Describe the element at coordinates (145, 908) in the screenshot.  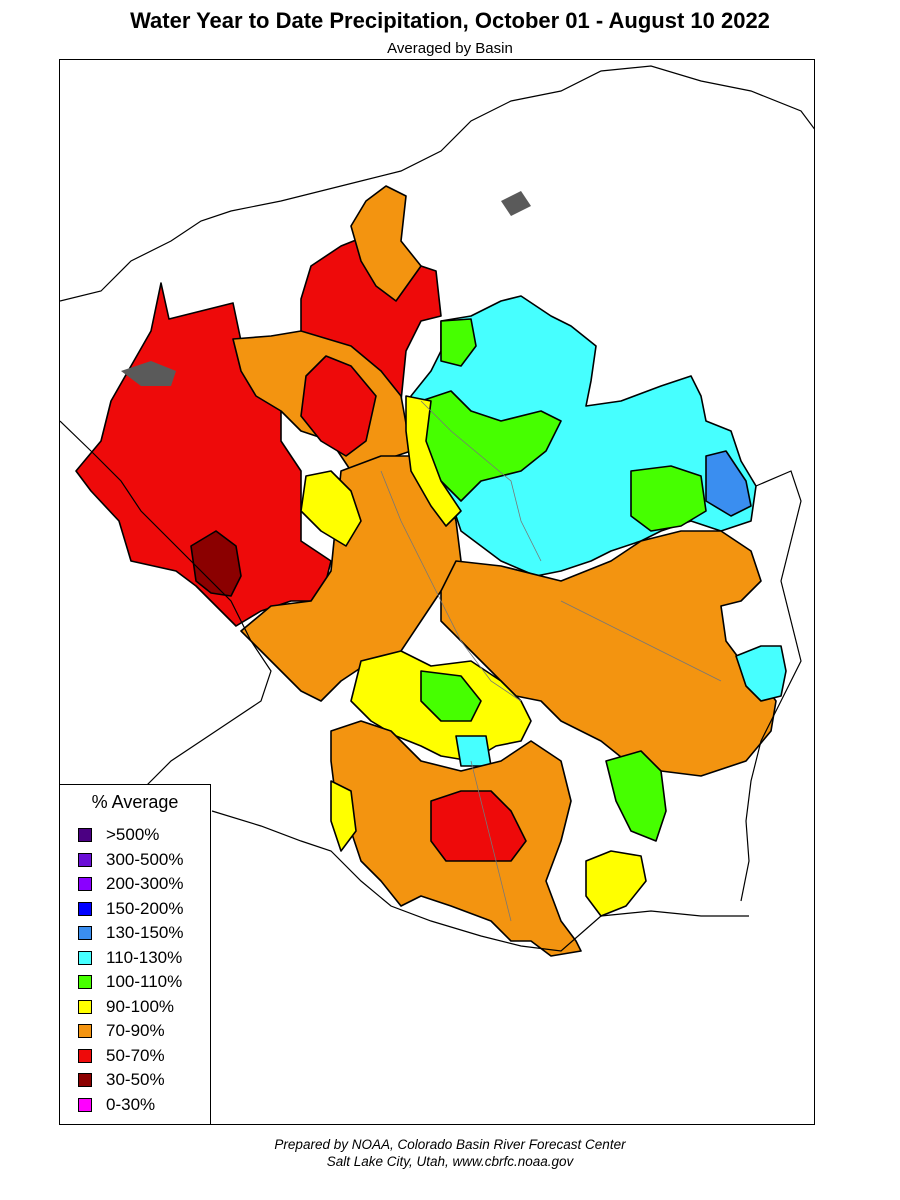
I see `legend-label: 150-200%` at that location.